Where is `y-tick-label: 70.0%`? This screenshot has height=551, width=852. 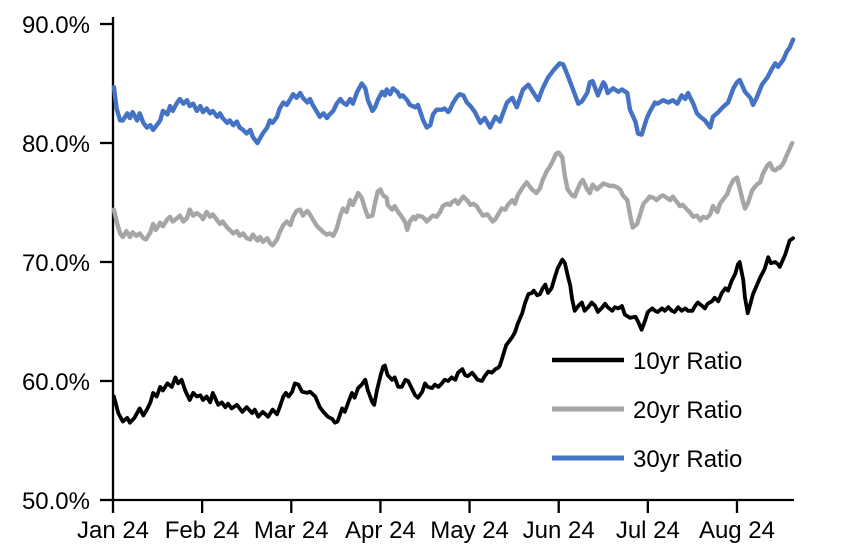 y-tick-label: 70.0% is located at coordinates (56, 263).